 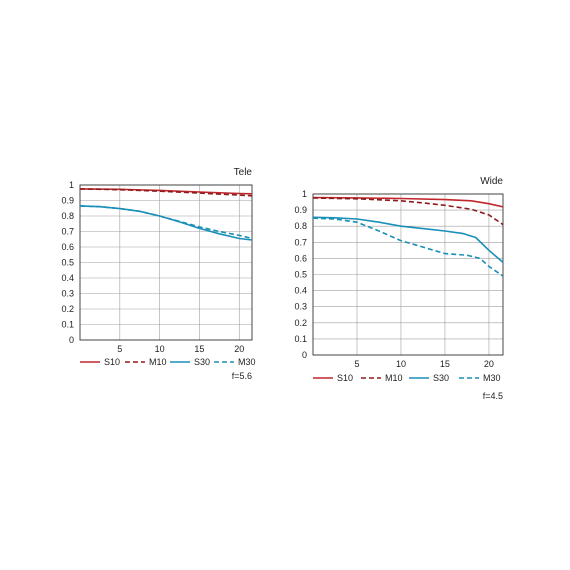 What do you see at coordinates (401, 364) in the screenshot?
I see `wide-xtick-label: 10` at bounding box center [401, 364].